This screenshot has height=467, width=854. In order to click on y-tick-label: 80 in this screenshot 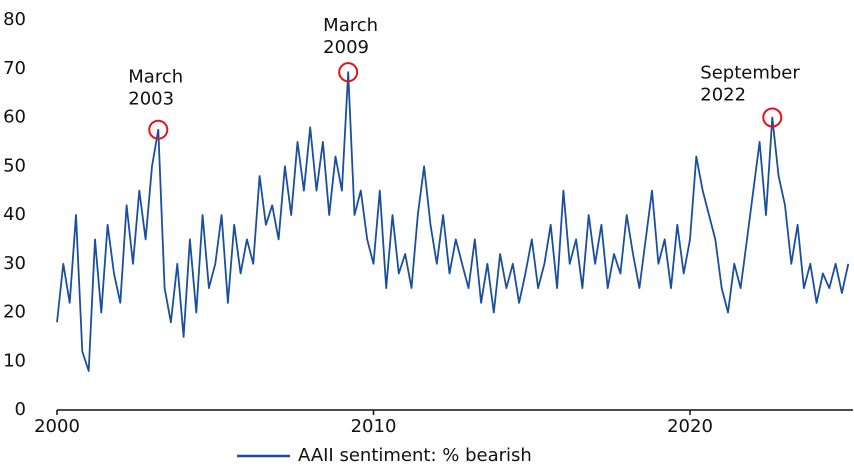, I will do `click(14, 19)`.